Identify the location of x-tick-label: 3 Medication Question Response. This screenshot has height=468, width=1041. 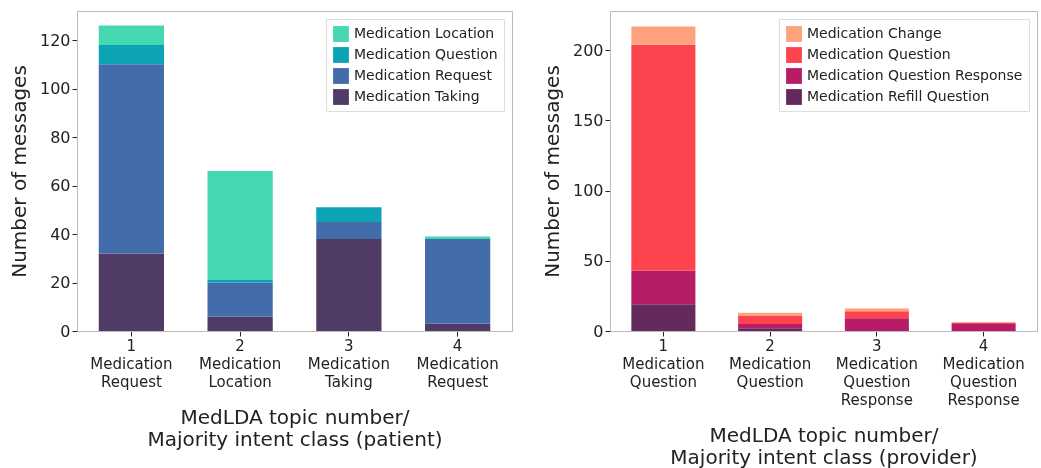
(876, 372).